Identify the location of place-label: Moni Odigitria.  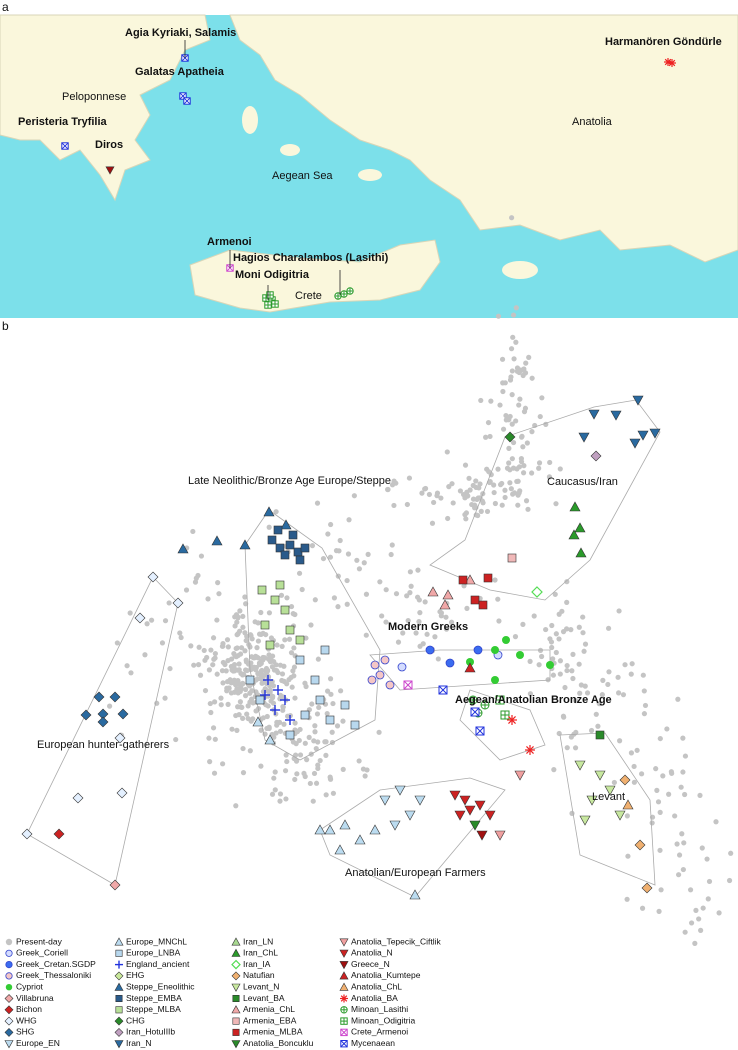
(272, 275).